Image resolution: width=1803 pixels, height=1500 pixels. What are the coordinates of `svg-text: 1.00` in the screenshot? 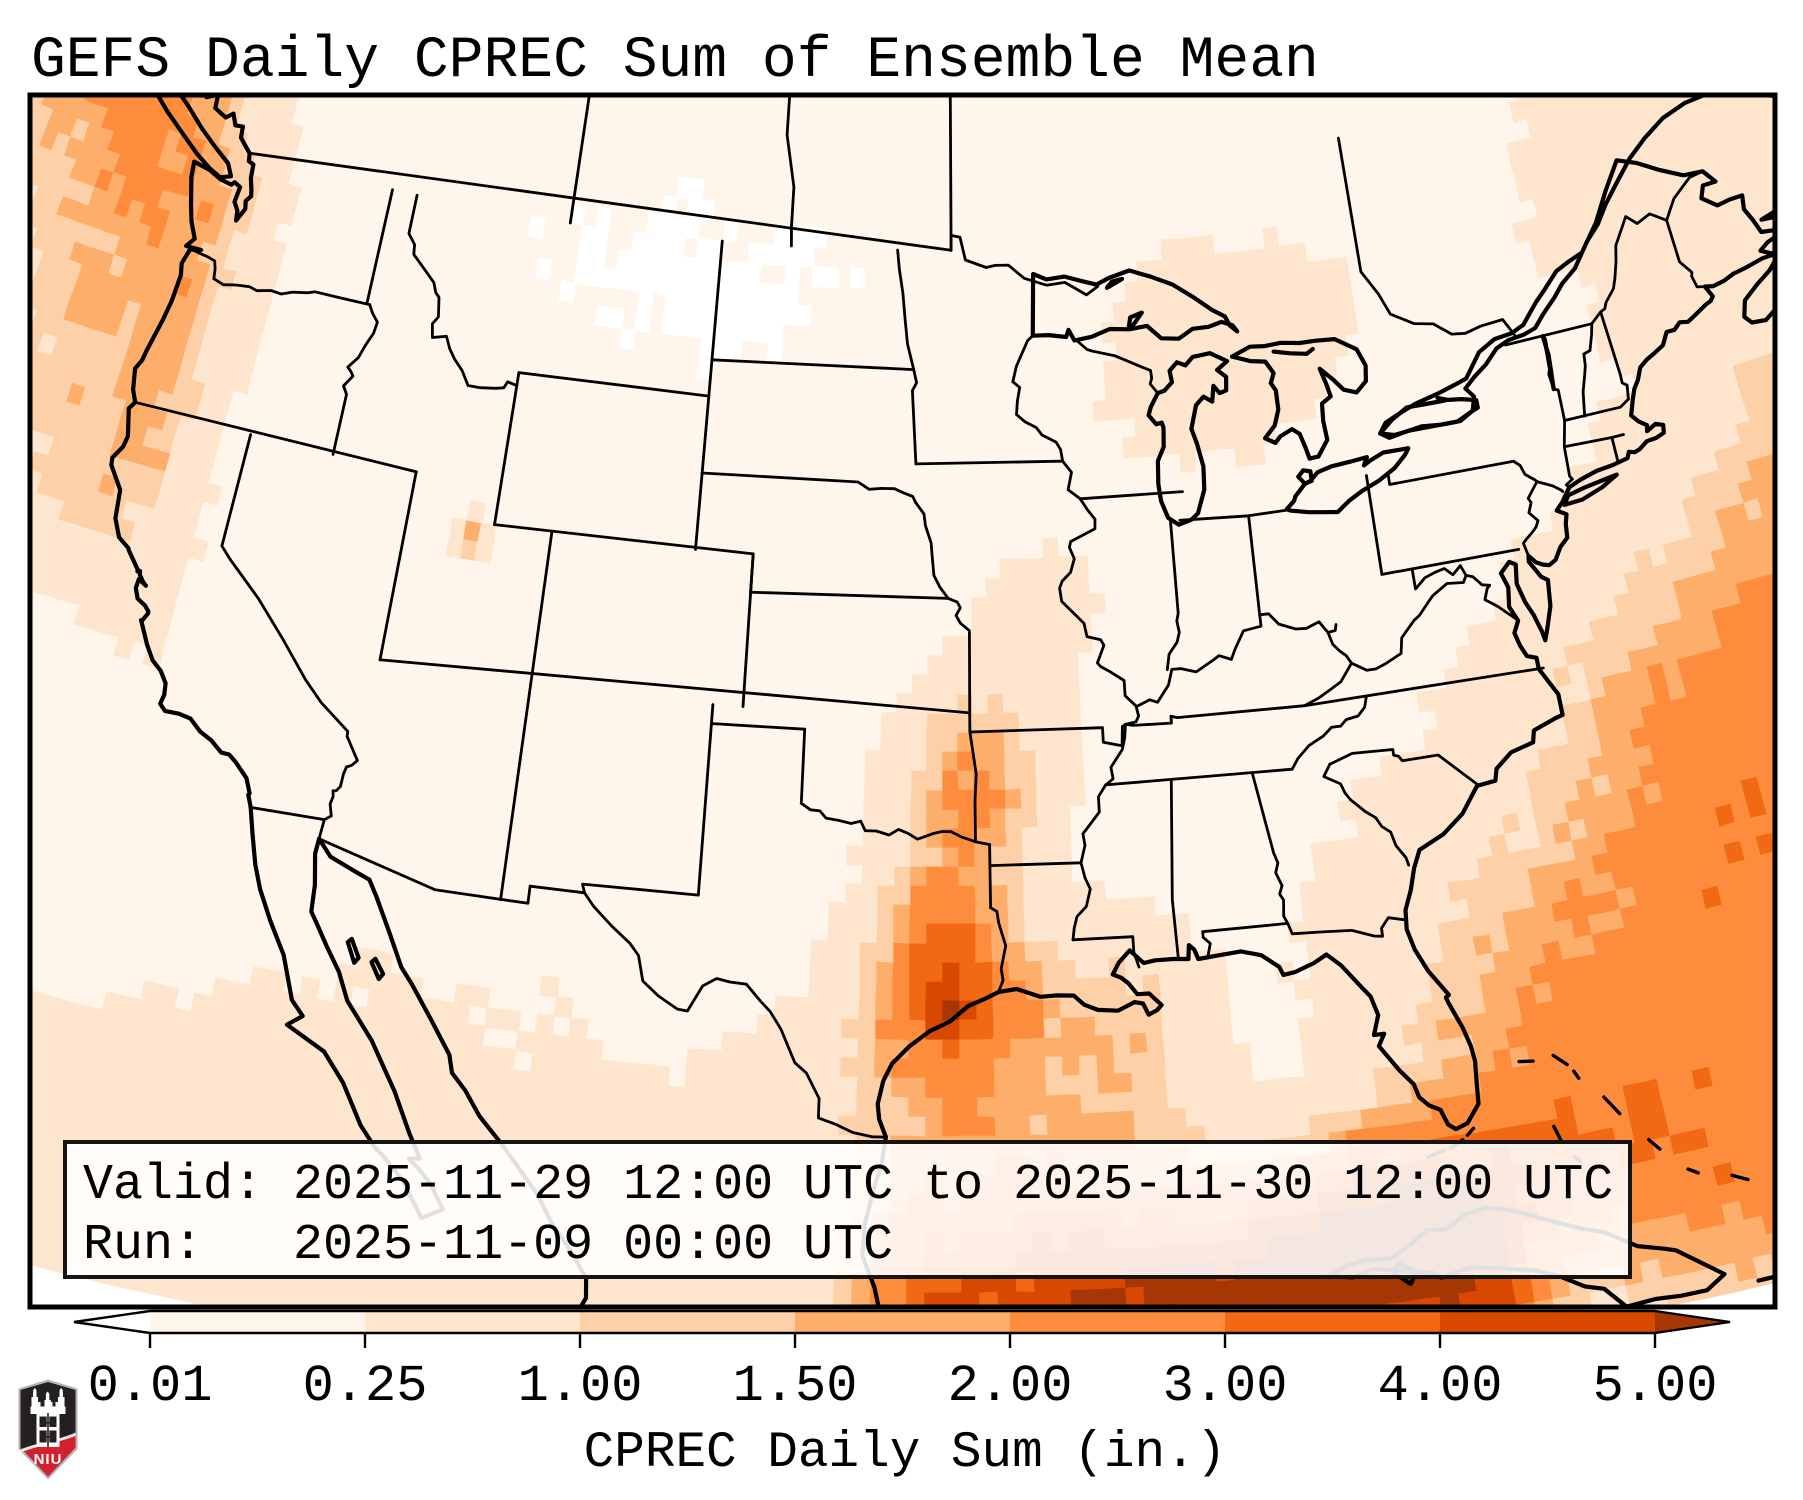 It's located at (580, 1386).